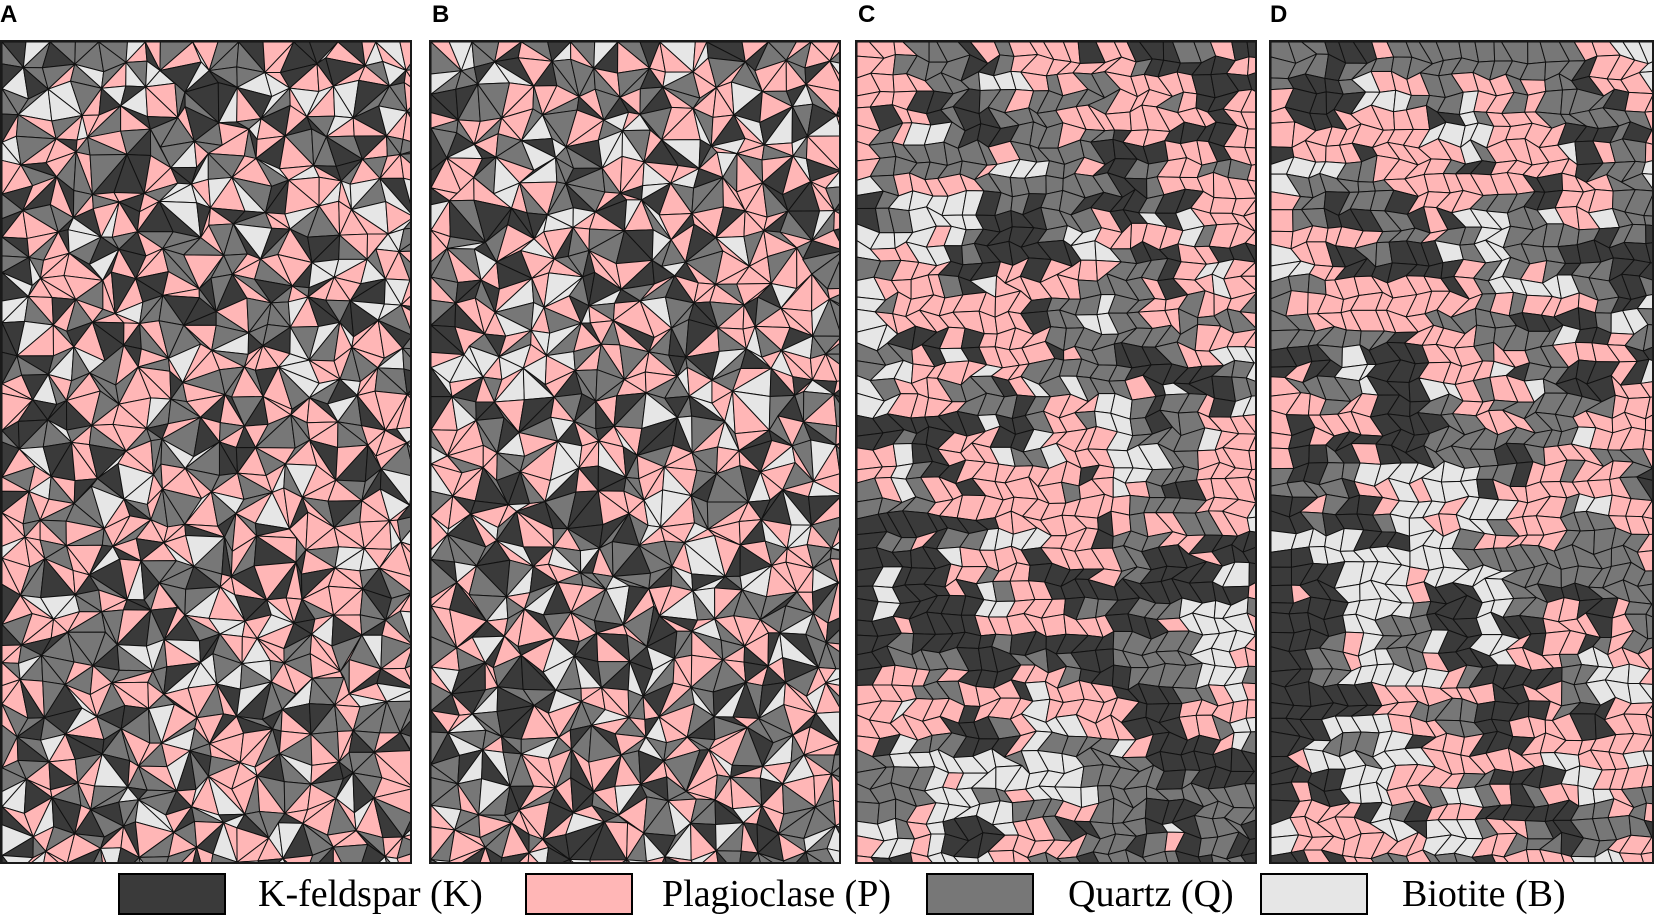 The height and width of the screenshot is (923, 1654). What do you see at coordinates (441, 14) in the screenshot?
I see `panel-label-b: B` at bounding box center [441, 14].